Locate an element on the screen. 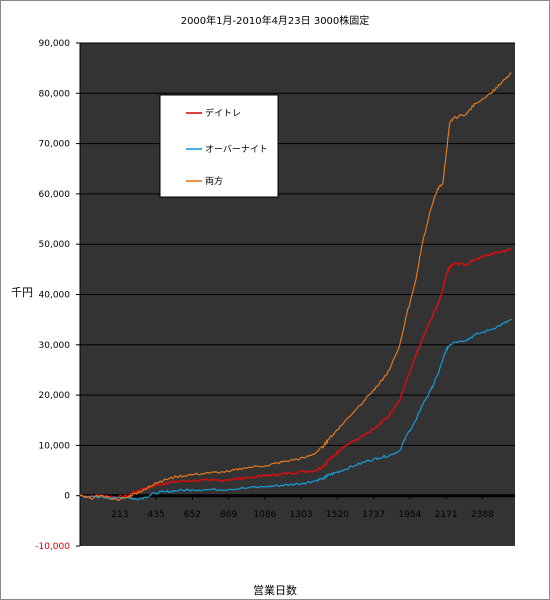 The width and height of the screenshot is (550, 600). x-axis-label: 営業日数 is located at coordinates (275, 590).